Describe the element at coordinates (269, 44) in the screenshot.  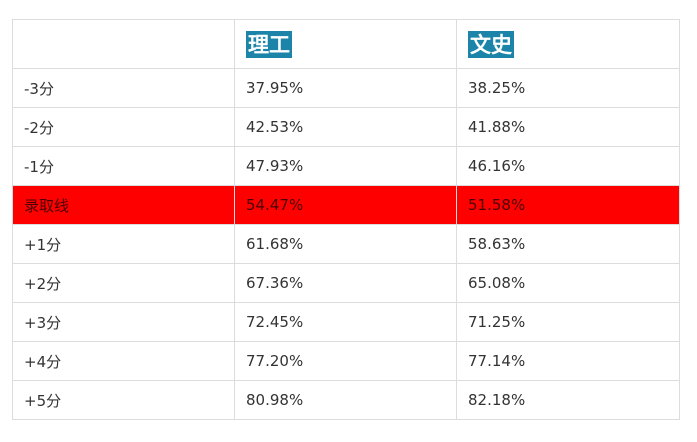
I see `header-label-science: 理工` at that location.